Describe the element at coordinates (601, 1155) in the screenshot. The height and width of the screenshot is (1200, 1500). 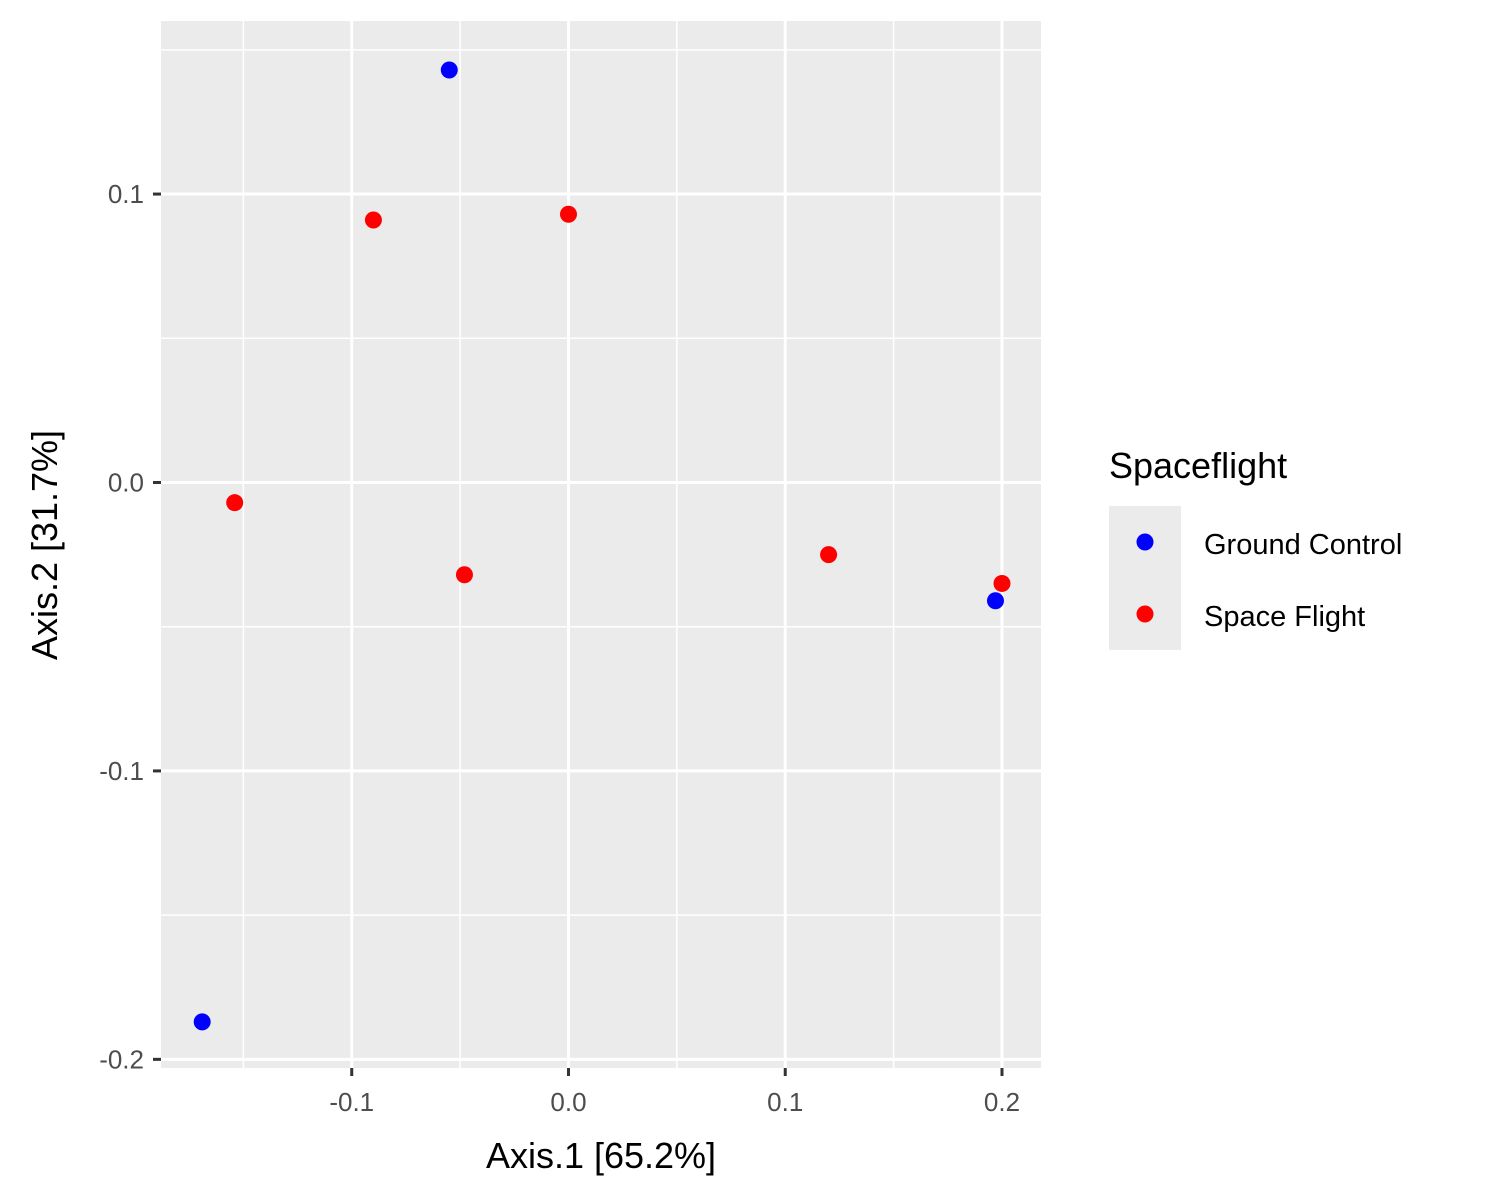
I see `x-axis-title: Axis.1 [65.2%]` at that location.